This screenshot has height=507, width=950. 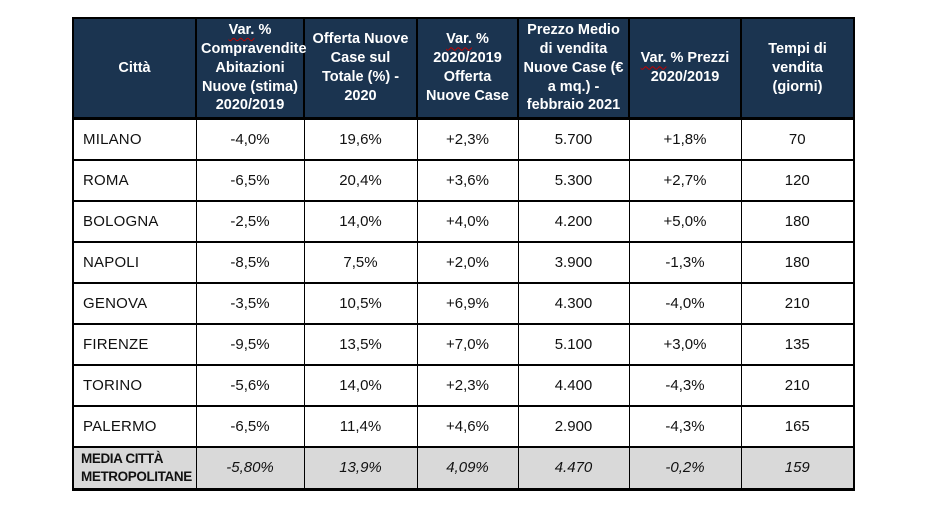 What do you see at coordinates (134, 221) in the screenshot?
I see `city-cell: BOLOGNA` at bounding box center [134, 221].